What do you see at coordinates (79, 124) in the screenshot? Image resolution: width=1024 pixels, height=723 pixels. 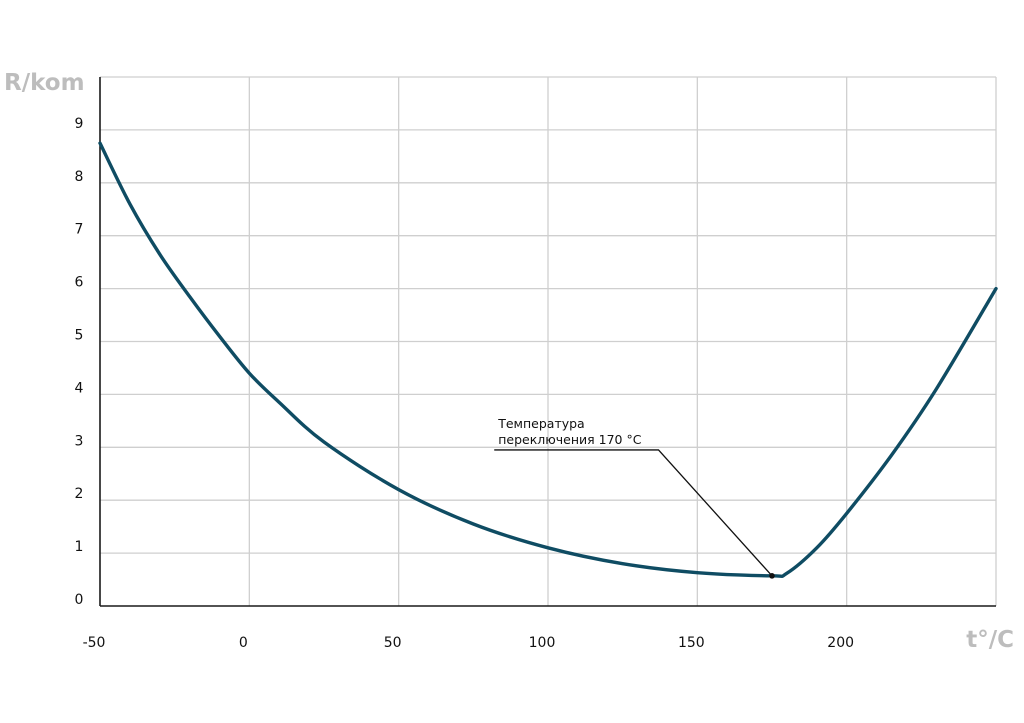 I see `y-tick-label: 9` at bounding box center [79, 124].